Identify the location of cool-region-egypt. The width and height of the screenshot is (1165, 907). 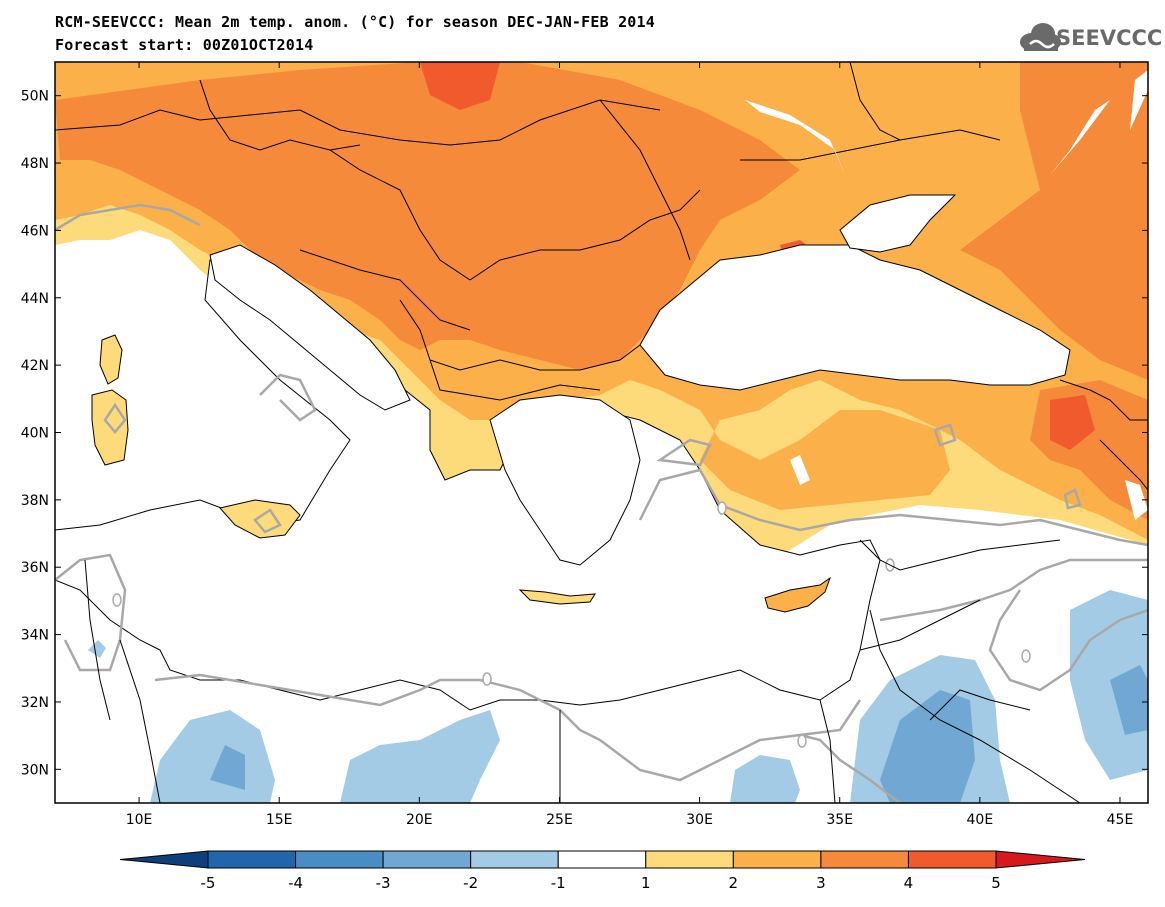
(765, 779).